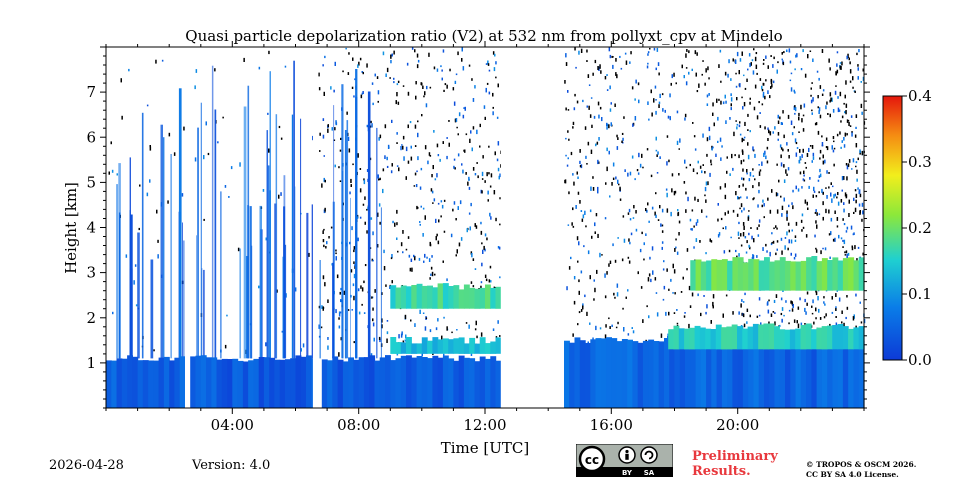  I want to click on cc-license-badge: cc BY SA, so click(624, 460).